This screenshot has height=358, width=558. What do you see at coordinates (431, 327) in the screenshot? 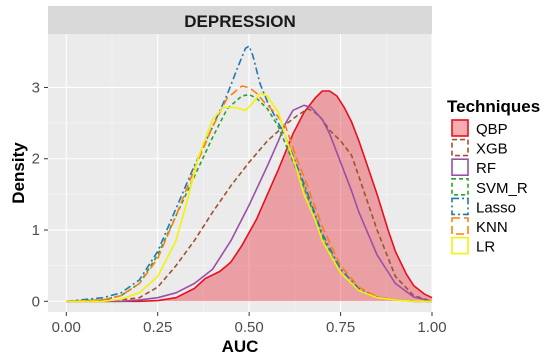
I see `x-tick-label: 1.00` at bounding box center [431, 327].